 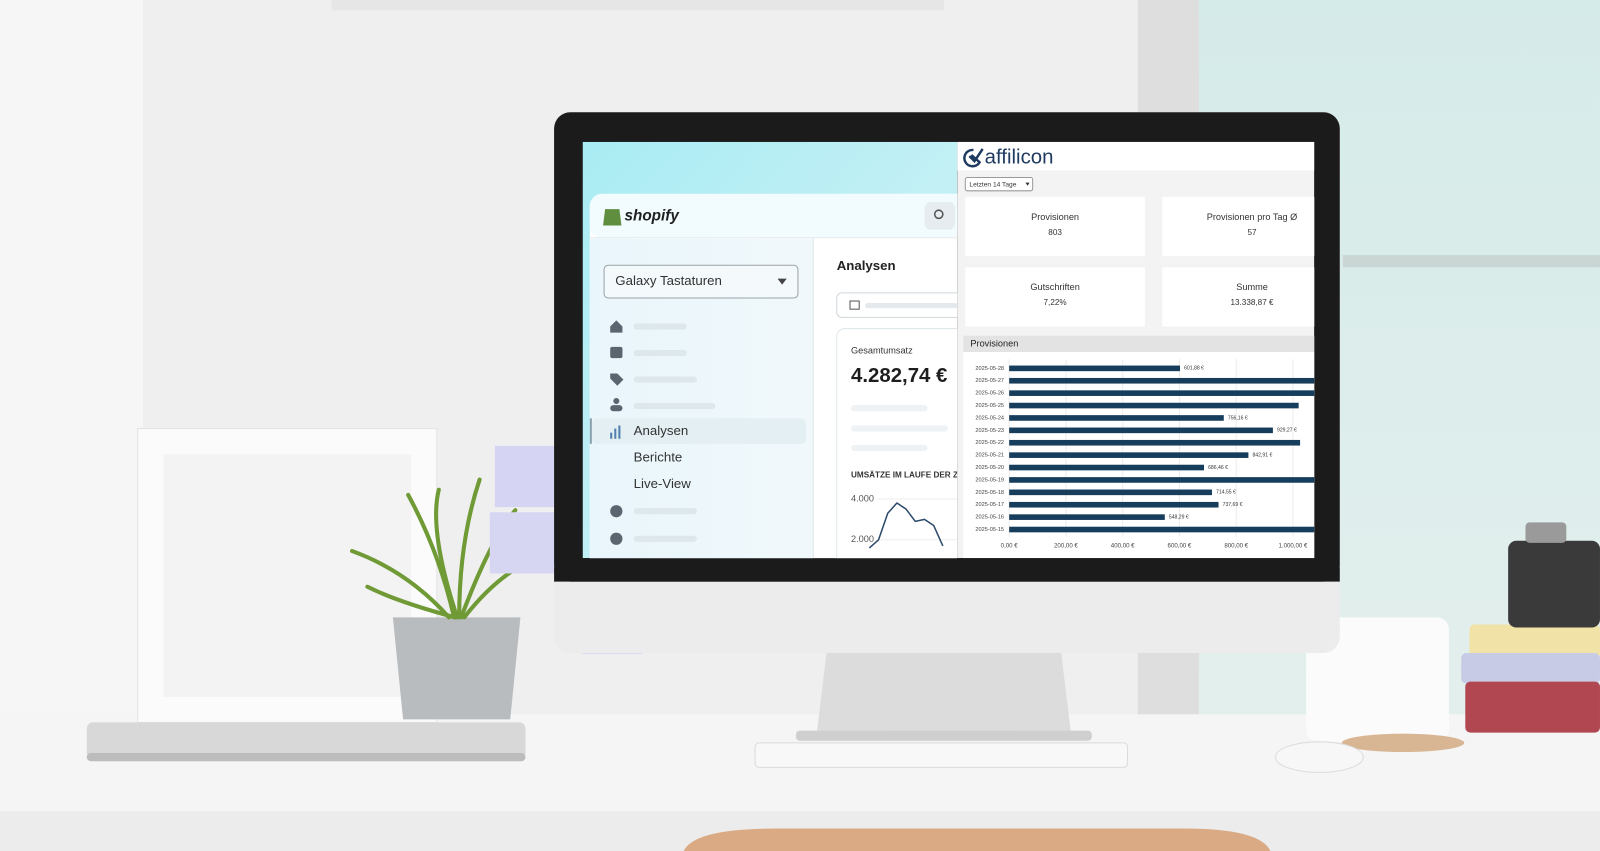 What do you see at coordinates (1252, 217) in the screenshot?
I see `kpi-label: Provisionen pro Tag Ø` at bounding box center [1252, 217].